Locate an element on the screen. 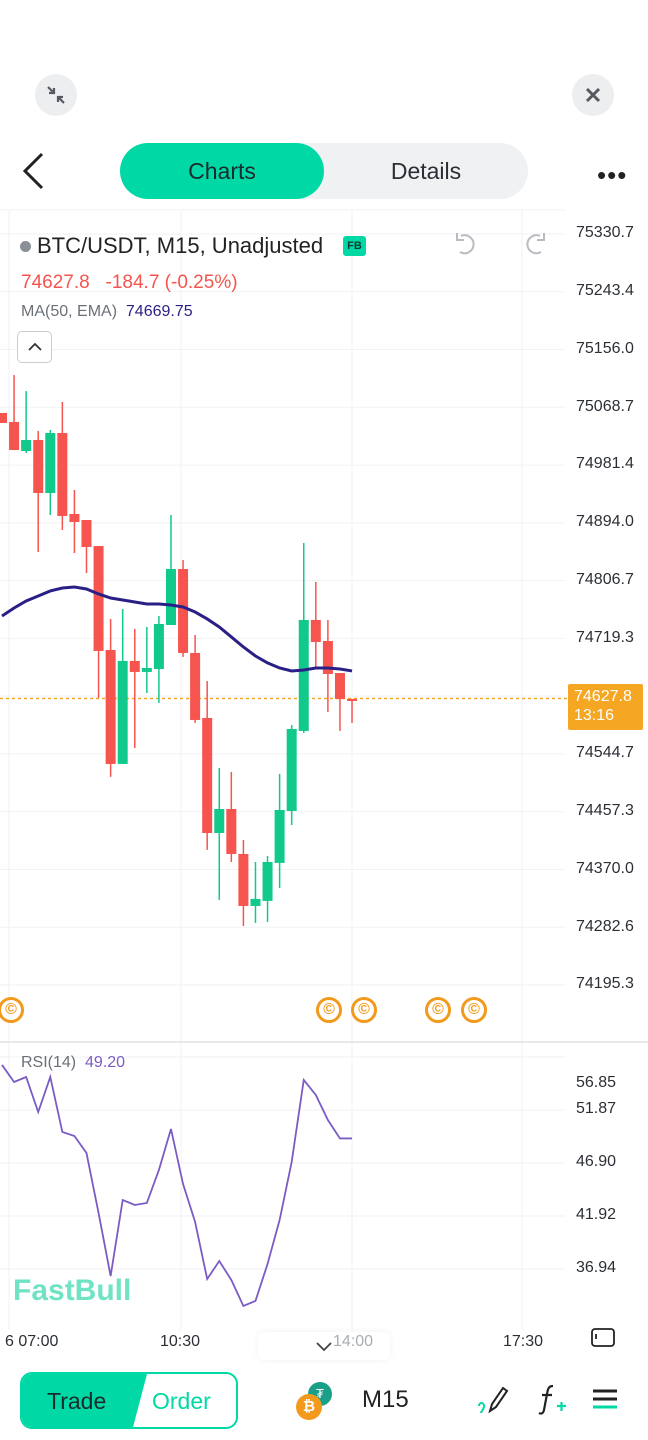 This screenshot has width=648, height=1440. price-axis-label: 75068.7 is located at coordinates (605, 406).